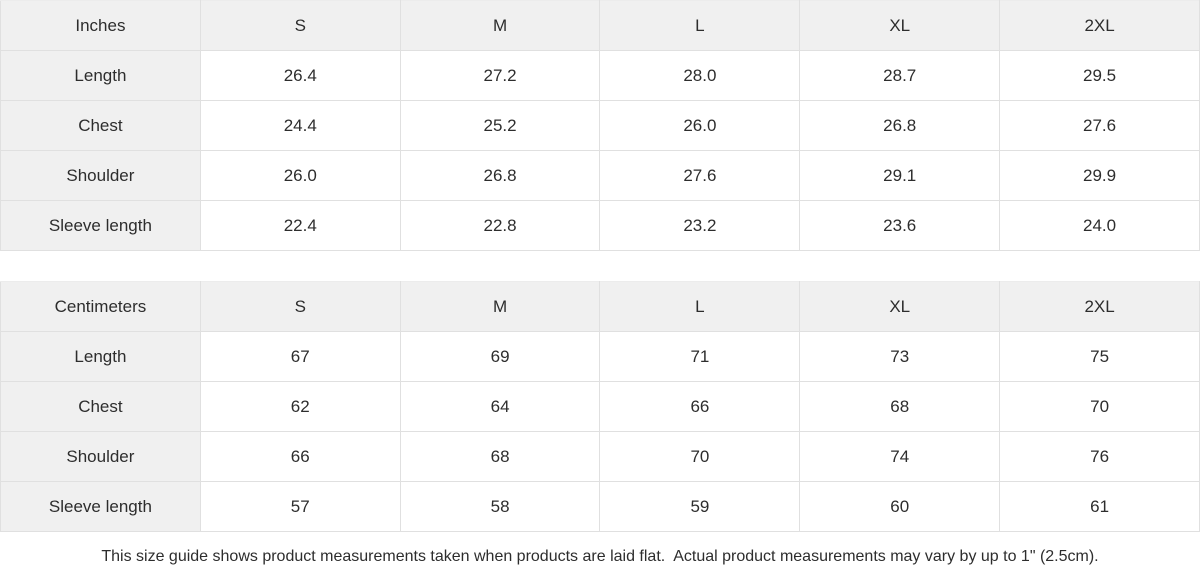  Describe the element at coordinates (300, 356) in the screenshot. I see `measurement-value: 67` at that location.